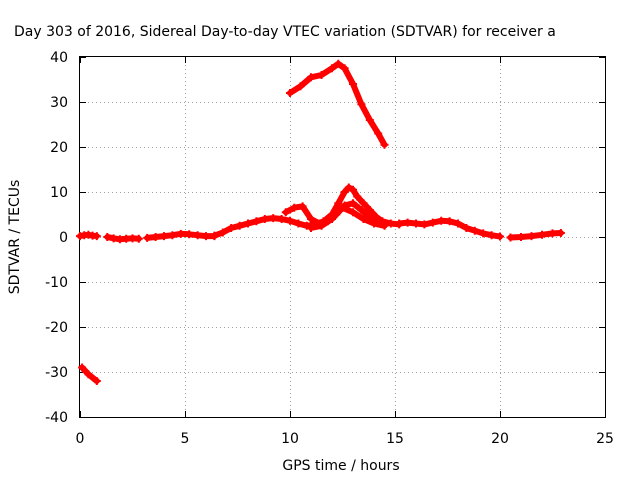 Image resolution: width=640 pixels, height=480 pixels. What do you see at coordinates (185, 439) in the screenshot?
I see `x-tick-label: 5` at bounding box center [185, 439].